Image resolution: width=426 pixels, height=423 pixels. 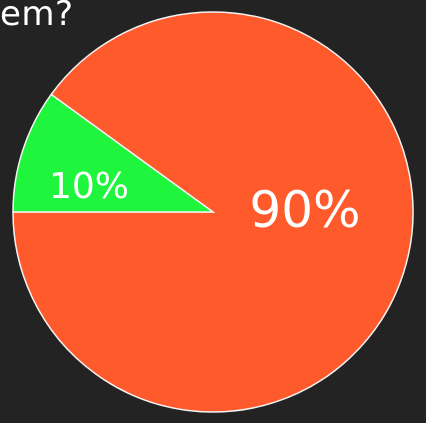 I want to click on pie-label-90: 90%, so click(x=304, y=210).